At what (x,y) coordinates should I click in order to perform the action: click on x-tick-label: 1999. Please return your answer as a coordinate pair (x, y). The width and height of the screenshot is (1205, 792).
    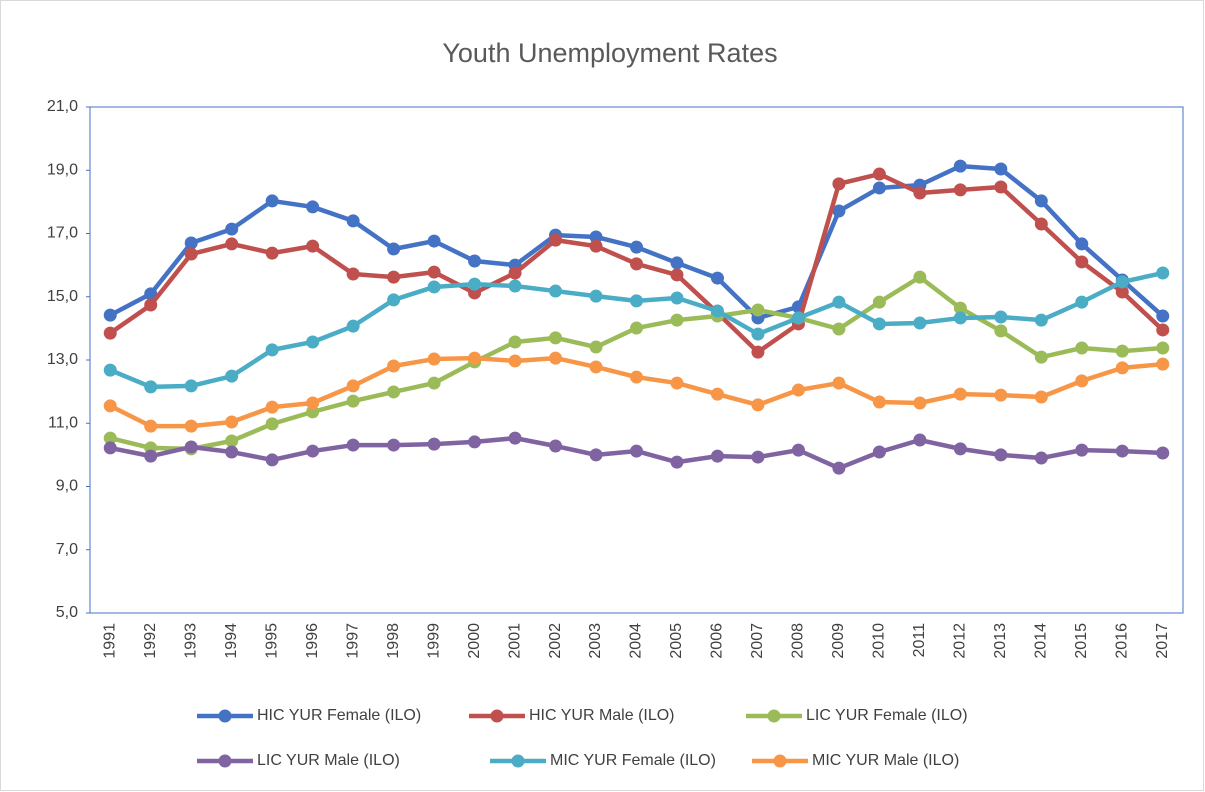
    Looking at the image, I should click on (433, 641).